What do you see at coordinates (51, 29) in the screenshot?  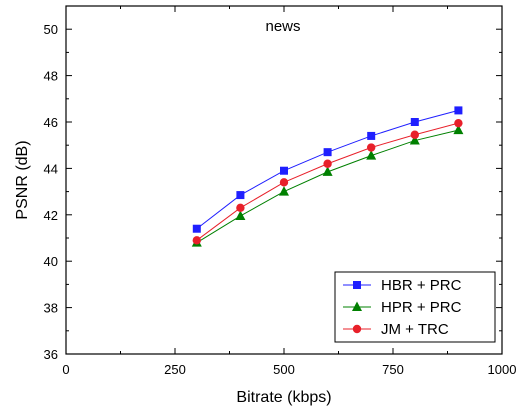 I see `y-tick-label: 50` at bounding box center [51, 29].